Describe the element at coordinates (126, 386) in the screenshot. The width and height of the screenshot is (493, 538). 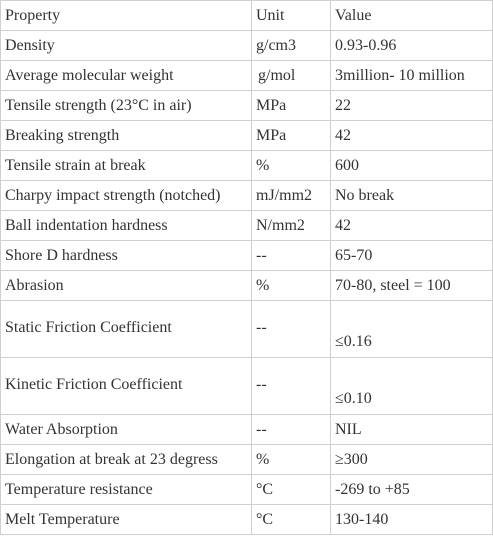
I see `property-cell: Kinetic Friction Coefficient` at that location.